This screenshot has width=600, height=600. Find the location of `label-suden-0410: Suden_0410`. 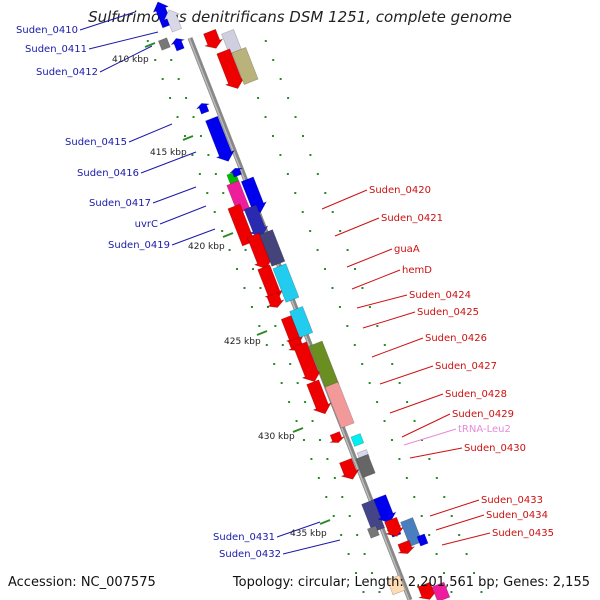

label-suden-0410: Suden_0410 is located at coordinates (47, 30).